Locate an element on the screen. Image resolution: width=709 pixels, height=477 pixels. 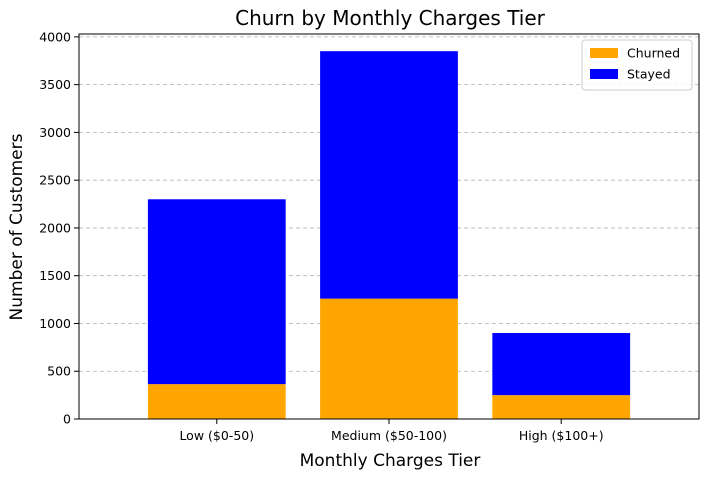
y-tick-label: 2500 is located at coordinates (55, 180).